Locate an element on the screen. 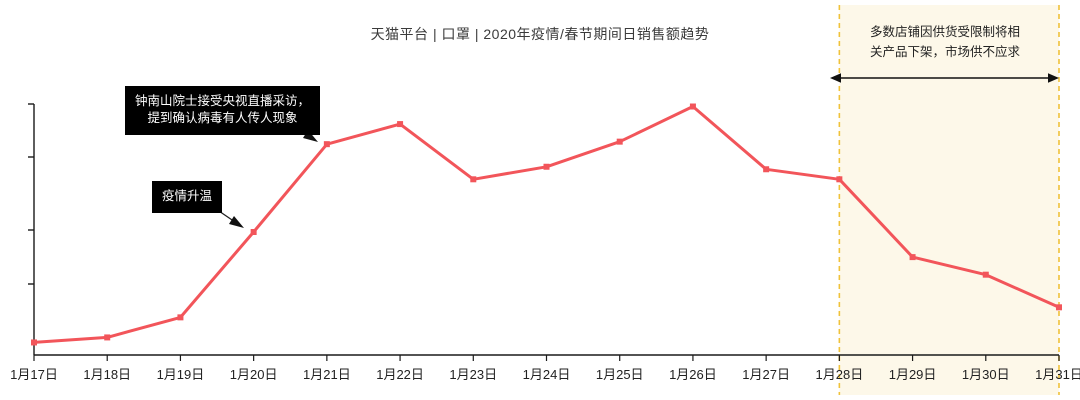  x-axis-tick-label: 1月27日 is located at coordinates (766, 374).